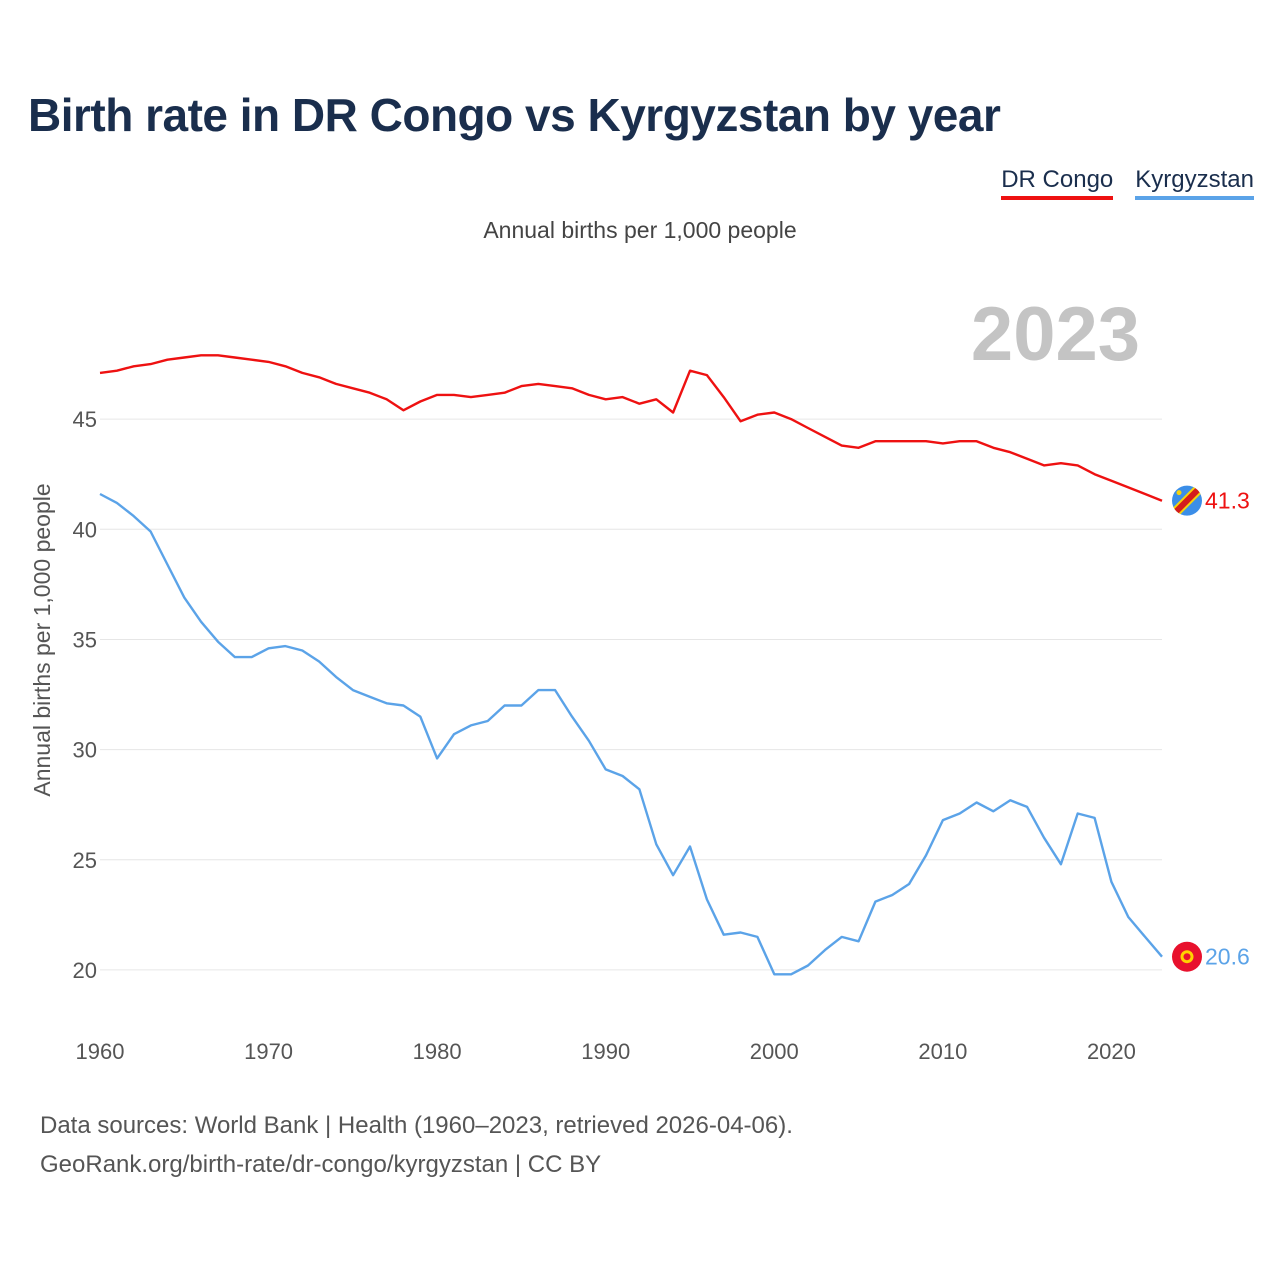  Describe the element at coordinates (1187, 500) in the screenshot. I see `dr-congo-flag-icon` at that location.